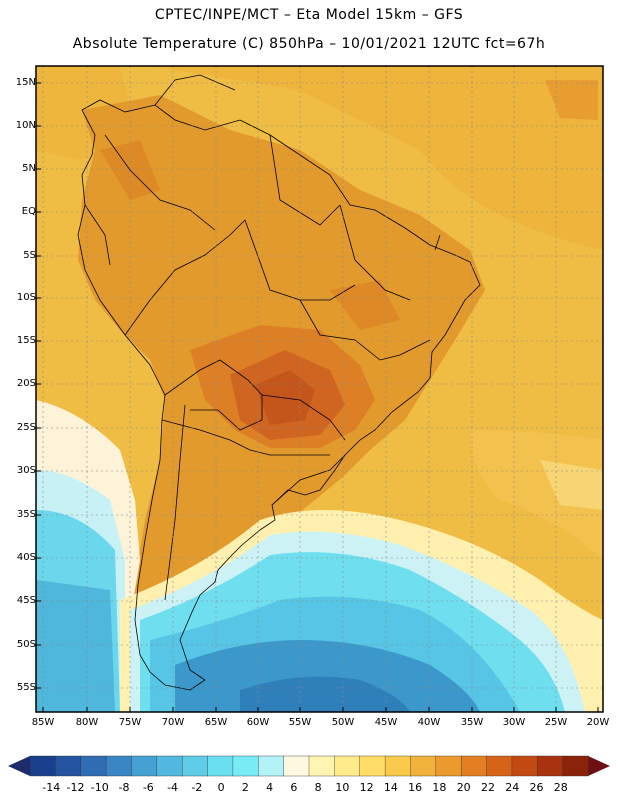 This screenshot has height=800, width=618. What do you see at coordinates (487, 787) in the screenshot?
I see `colorbar-label: 22` at bounding box center [487, 787].